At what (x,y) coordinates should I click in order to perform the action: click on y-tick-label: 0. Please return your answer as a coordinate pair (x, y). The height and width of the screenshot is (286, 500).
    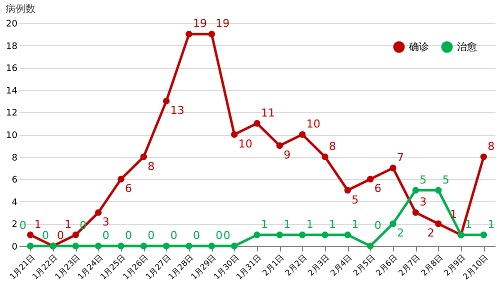
    Looking at the image, I should click on (15, 247).